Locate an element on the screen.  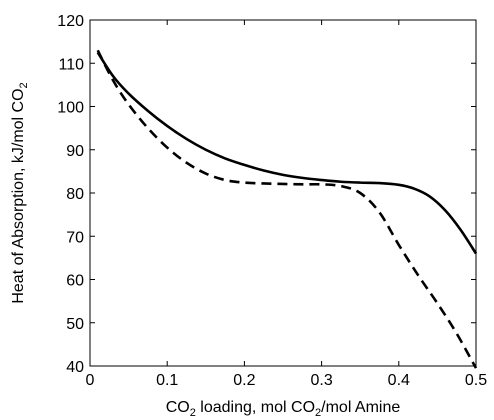
x-tick-label: 0.3 is located at coordinates (321, 380).